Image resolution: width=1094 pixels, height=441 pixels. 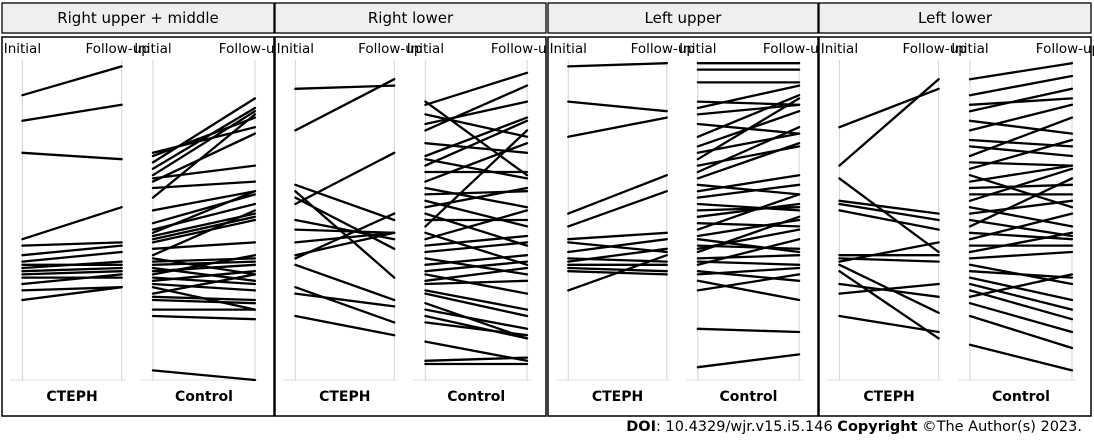 I want to click on group-right-lower-cteph: Initial Follow-up CTEPH, so click(x=350, y=223).